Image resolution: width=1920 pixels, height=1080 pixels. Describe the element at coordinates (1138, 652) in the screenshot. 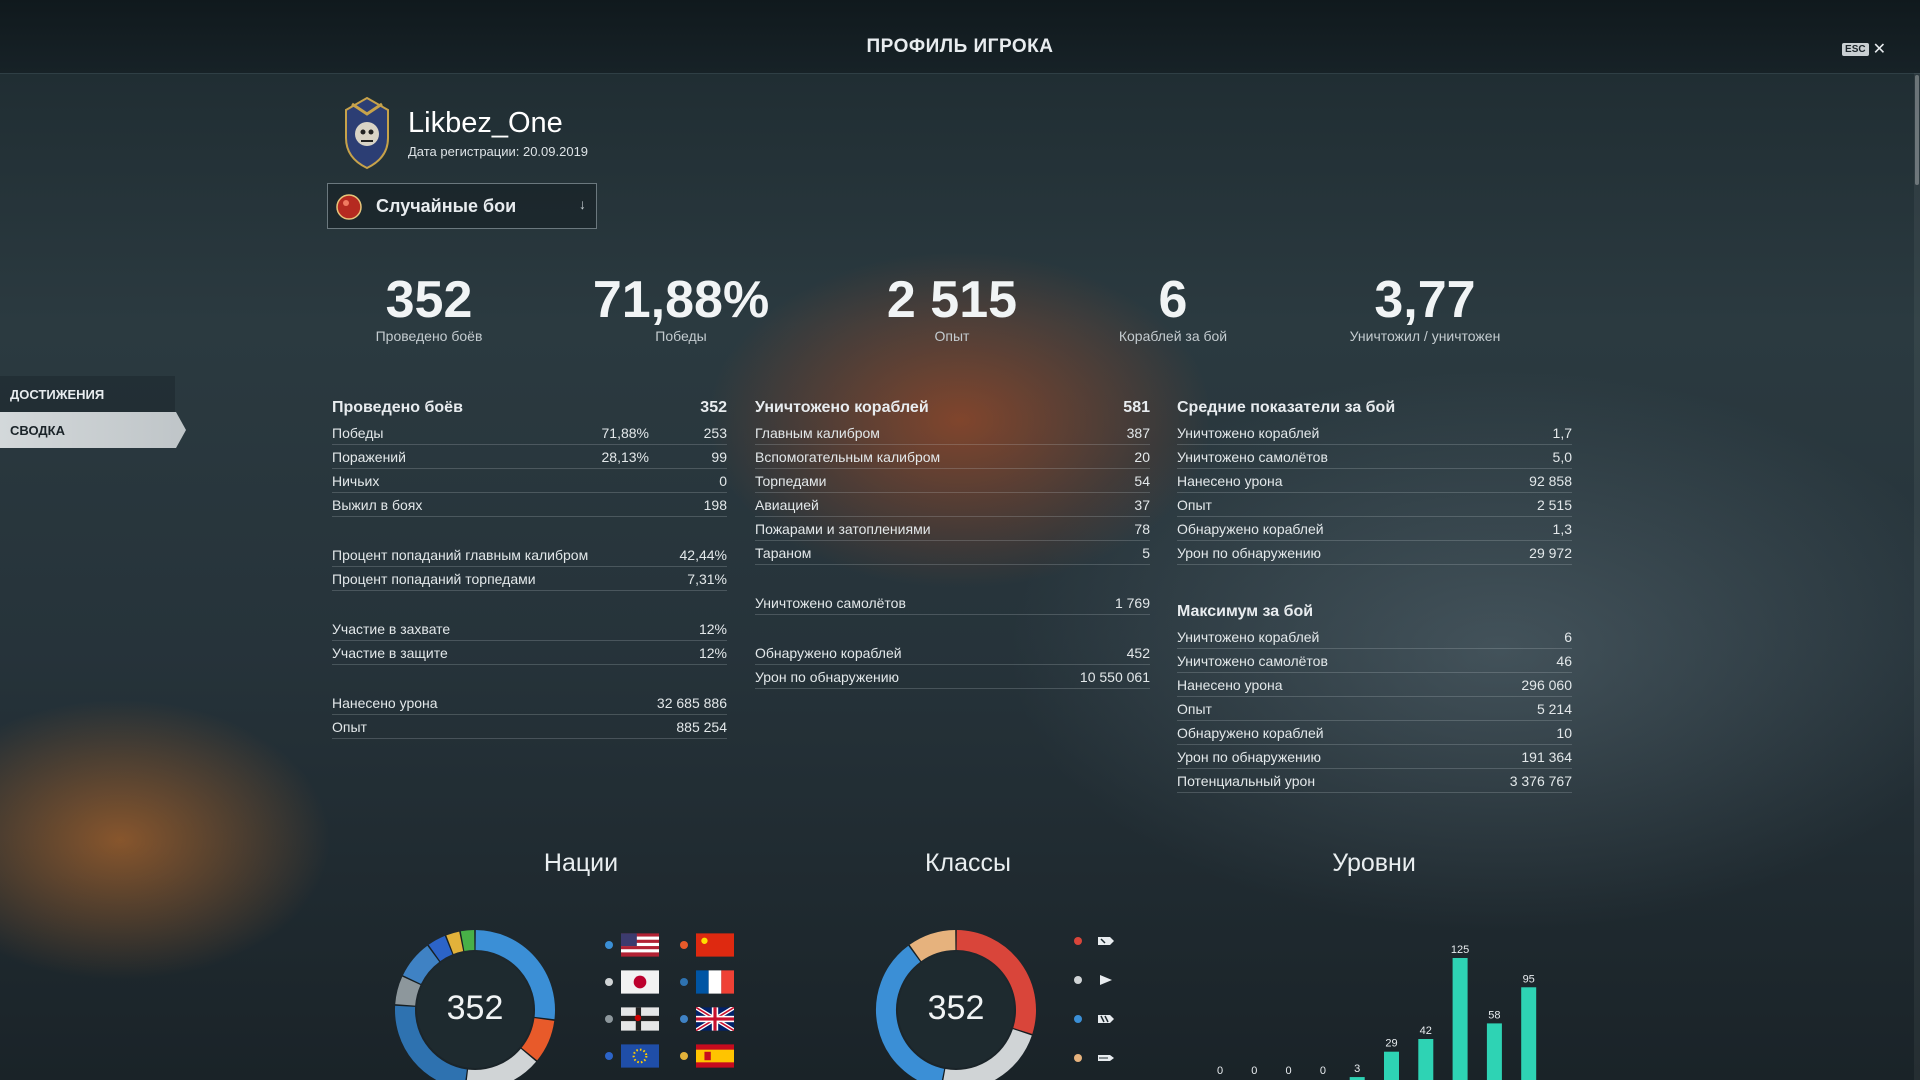

I see `stat-value: 452` at that location.